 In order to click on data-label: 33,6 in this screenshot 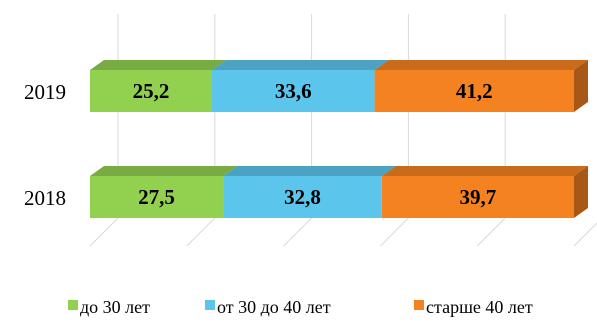, I will do `click(293, 91)`.